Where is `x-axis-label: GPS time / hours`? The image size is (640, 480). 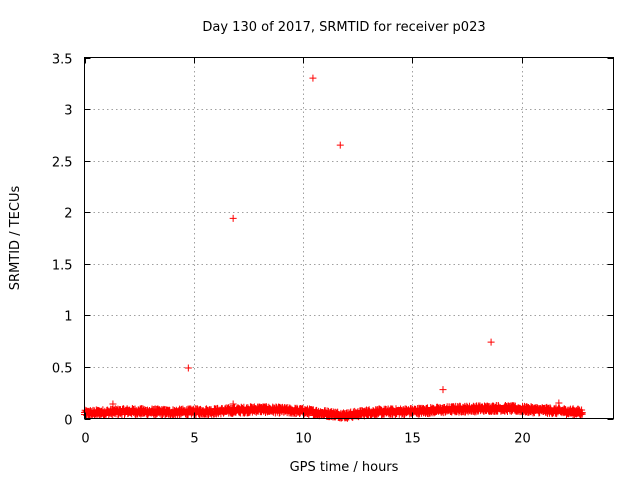
x-axis-label: GPS time / hours is located at coordinates (344, 467).